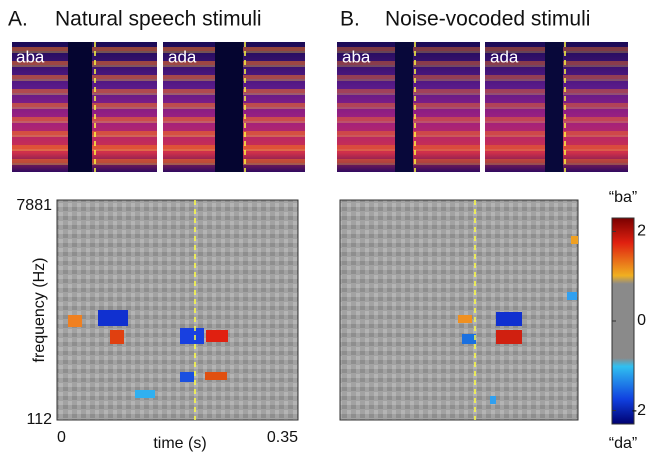 This screenshot has height=466, width=650. I want to click on x-axis-label: time (s), so click(179, 443).